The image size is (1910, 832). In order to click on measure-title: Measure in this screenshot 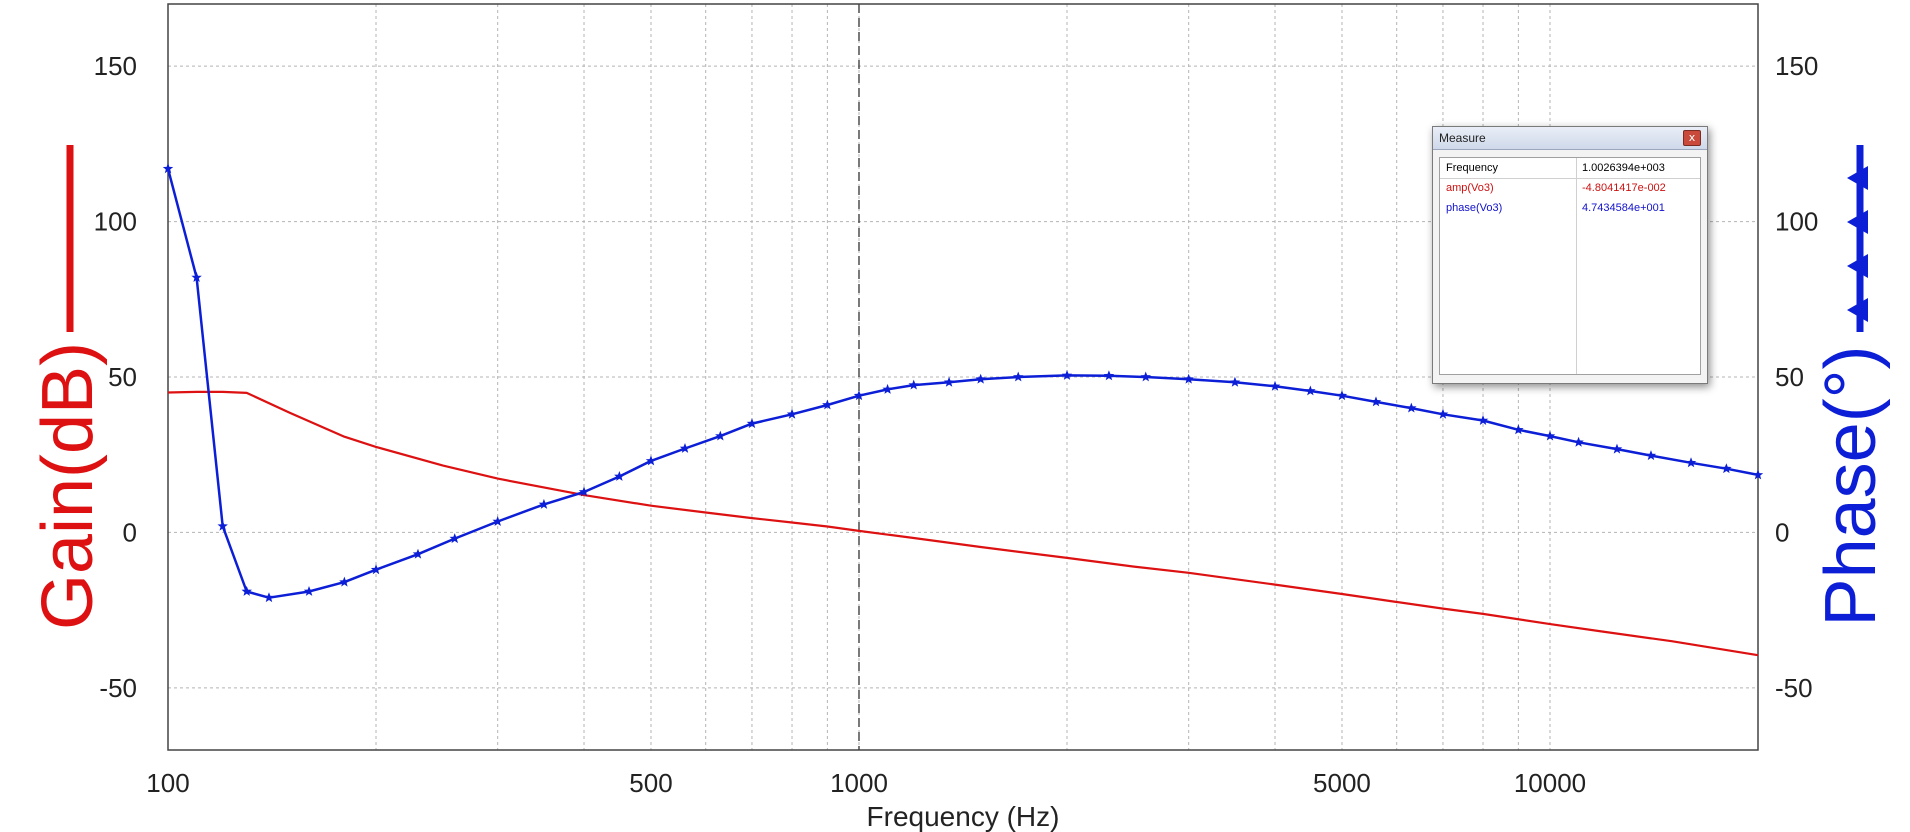, I will do `click(1462, 138)`.